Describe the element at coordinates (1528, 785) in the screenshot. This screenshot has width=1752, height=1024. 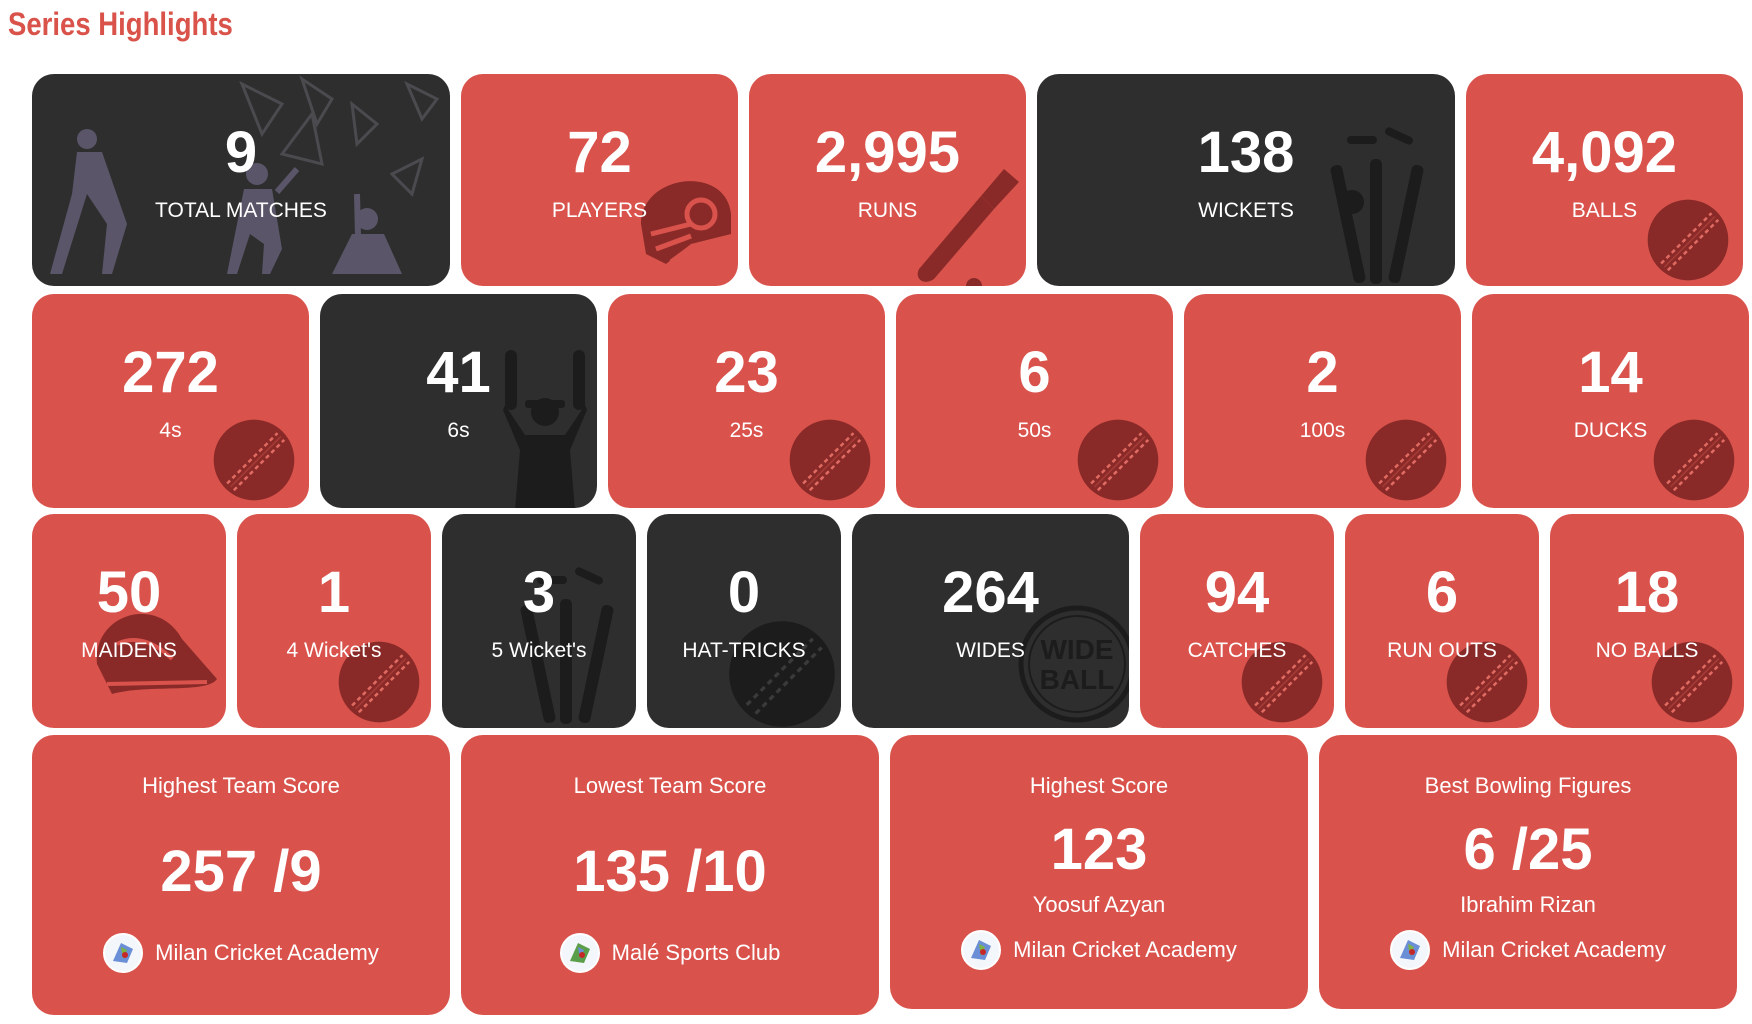
I see `highlight-caption: Best Bowling Figures` at that location.